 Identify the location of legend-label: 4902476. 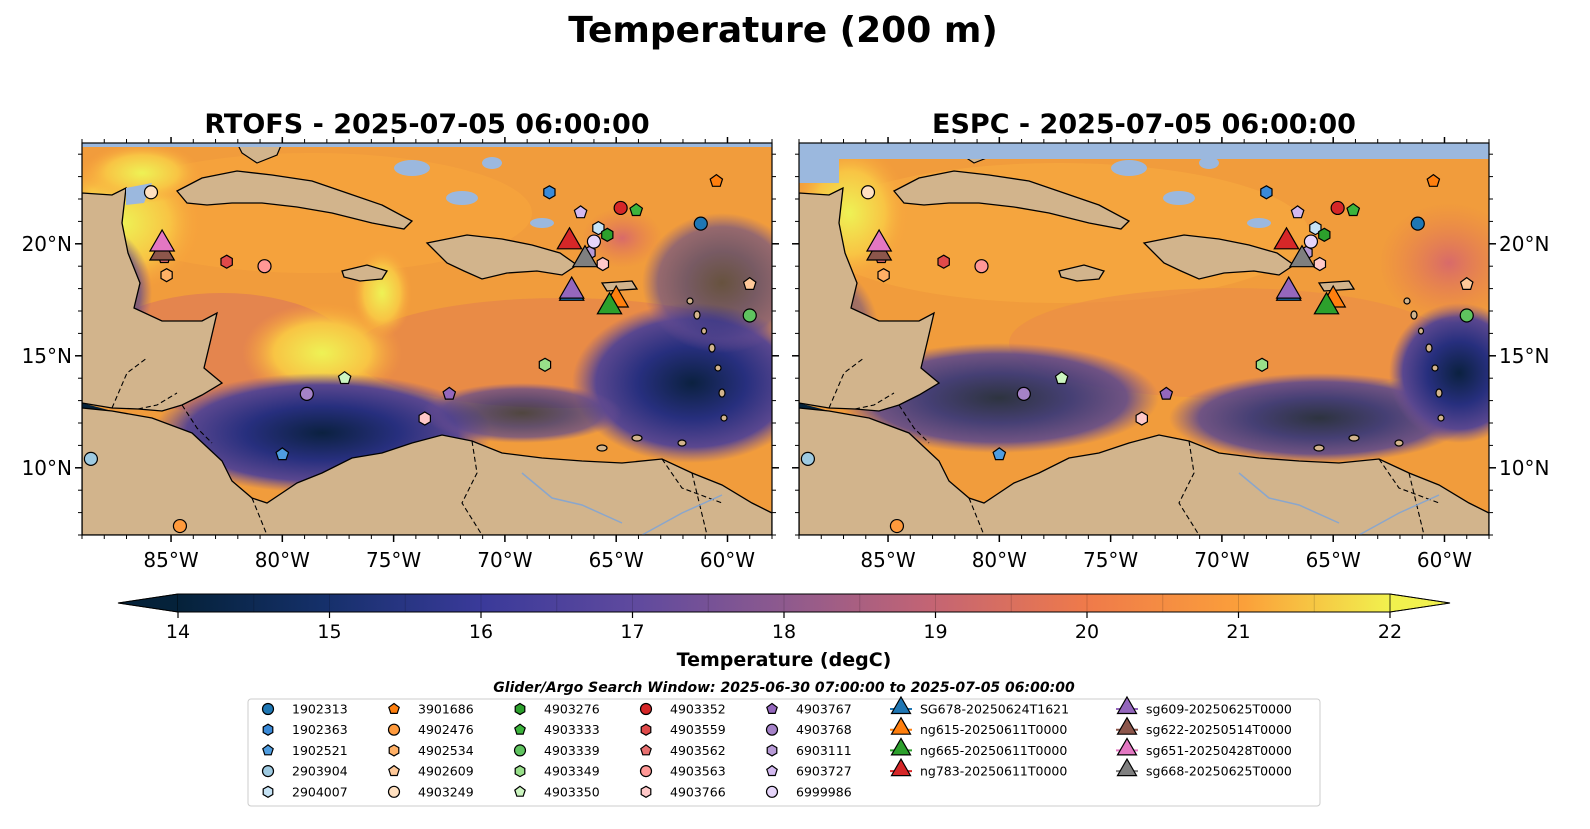
(446, 729).